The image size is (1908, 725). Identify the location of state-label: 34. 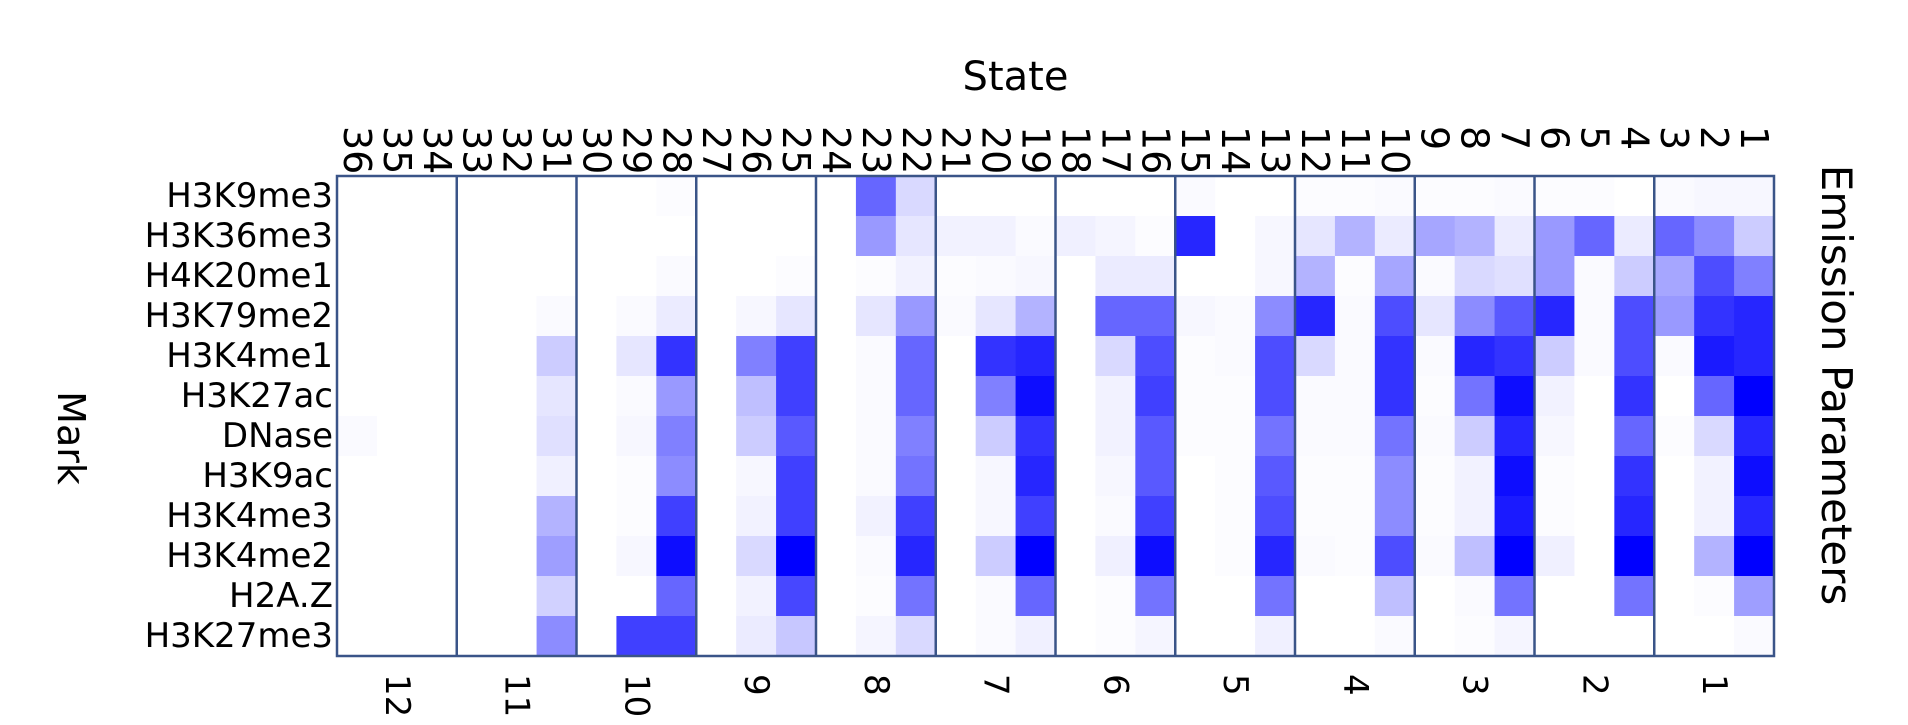
(437, 150).